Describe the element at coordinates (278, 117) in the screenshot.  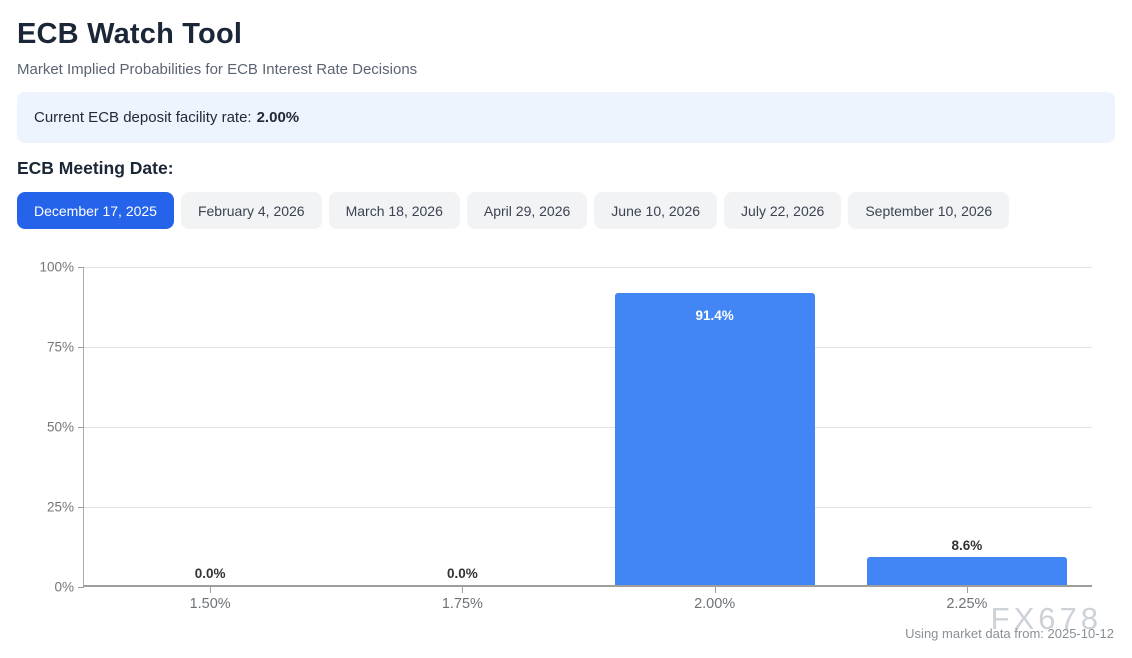
I see `current-rate-value: 2.00%` at that location.